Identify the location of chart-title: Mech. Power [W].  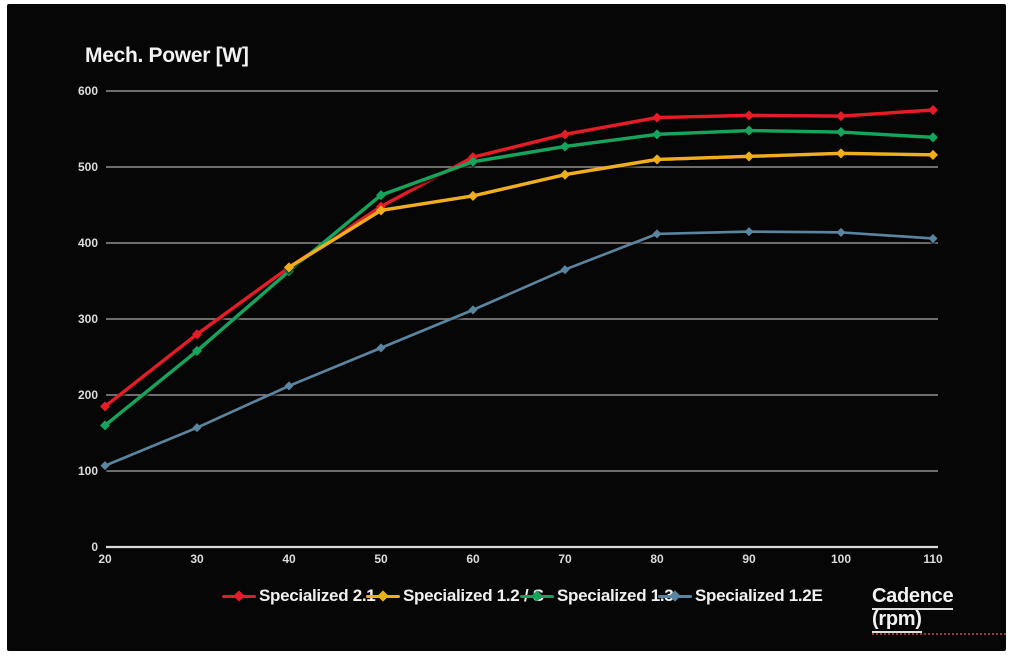
(167, 55).